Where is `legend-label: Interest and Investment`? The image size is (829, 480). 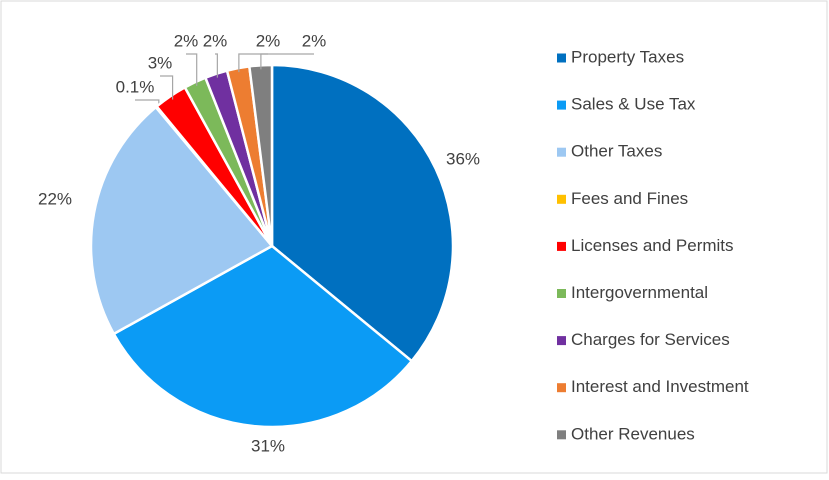
legend-label: Interest and Investment is located at coordinates (660, 386).